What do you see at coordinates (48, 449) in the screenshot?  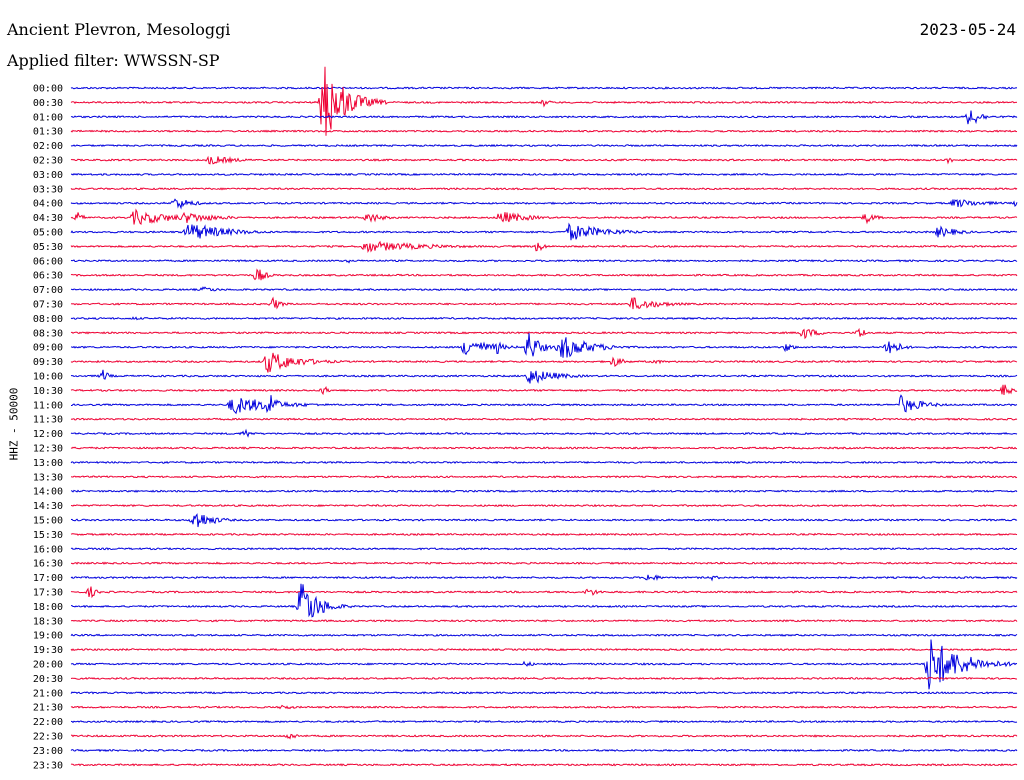 I see `row-tick-label: 12:30` at bounding box center [48, 449].